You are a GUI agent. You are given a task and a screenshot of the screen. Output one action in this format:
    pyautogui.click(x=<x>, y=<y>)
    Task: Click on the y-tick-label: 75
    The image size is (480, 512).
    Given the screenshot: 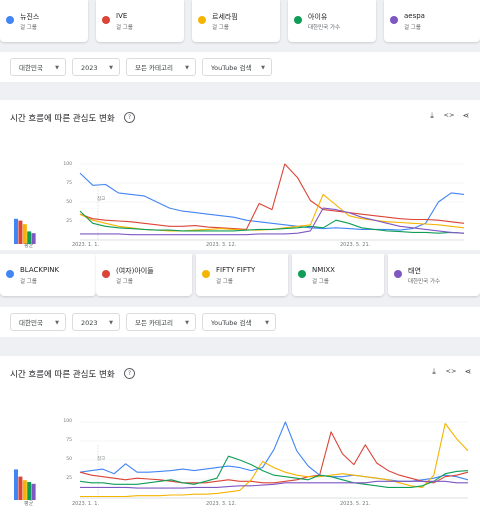 What is the action you would take?
    pyautogui.click(x=69, y=183)
    